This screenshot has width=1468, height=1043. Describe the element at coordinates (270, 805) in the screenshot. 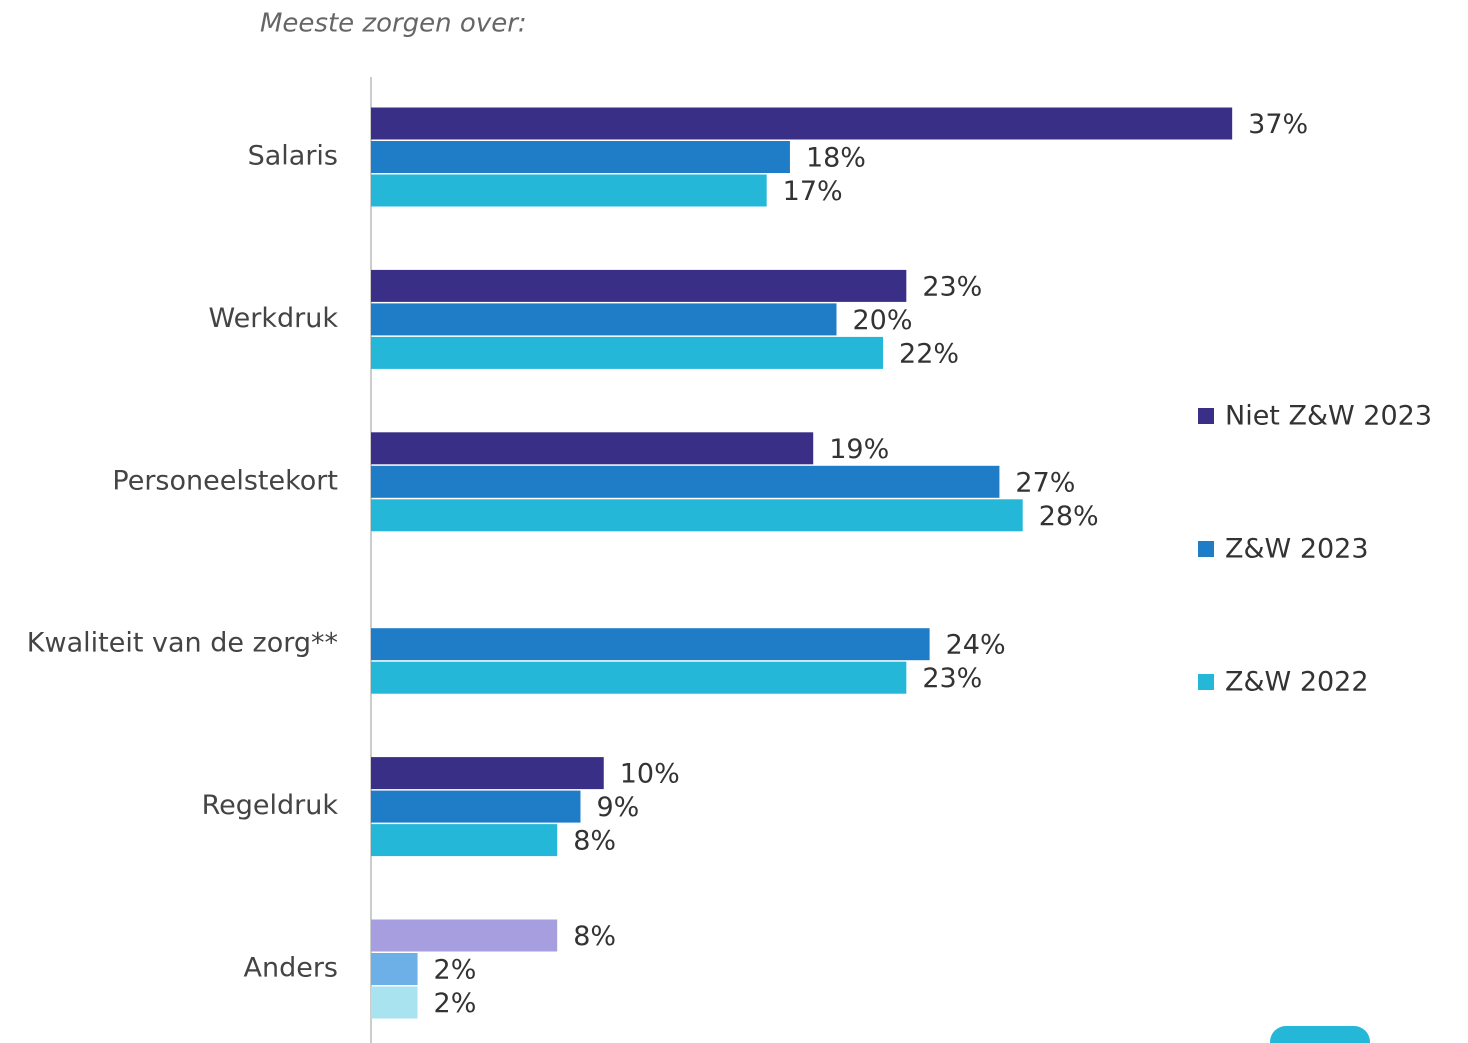

I see `category-label: Regeldruk` at that location.